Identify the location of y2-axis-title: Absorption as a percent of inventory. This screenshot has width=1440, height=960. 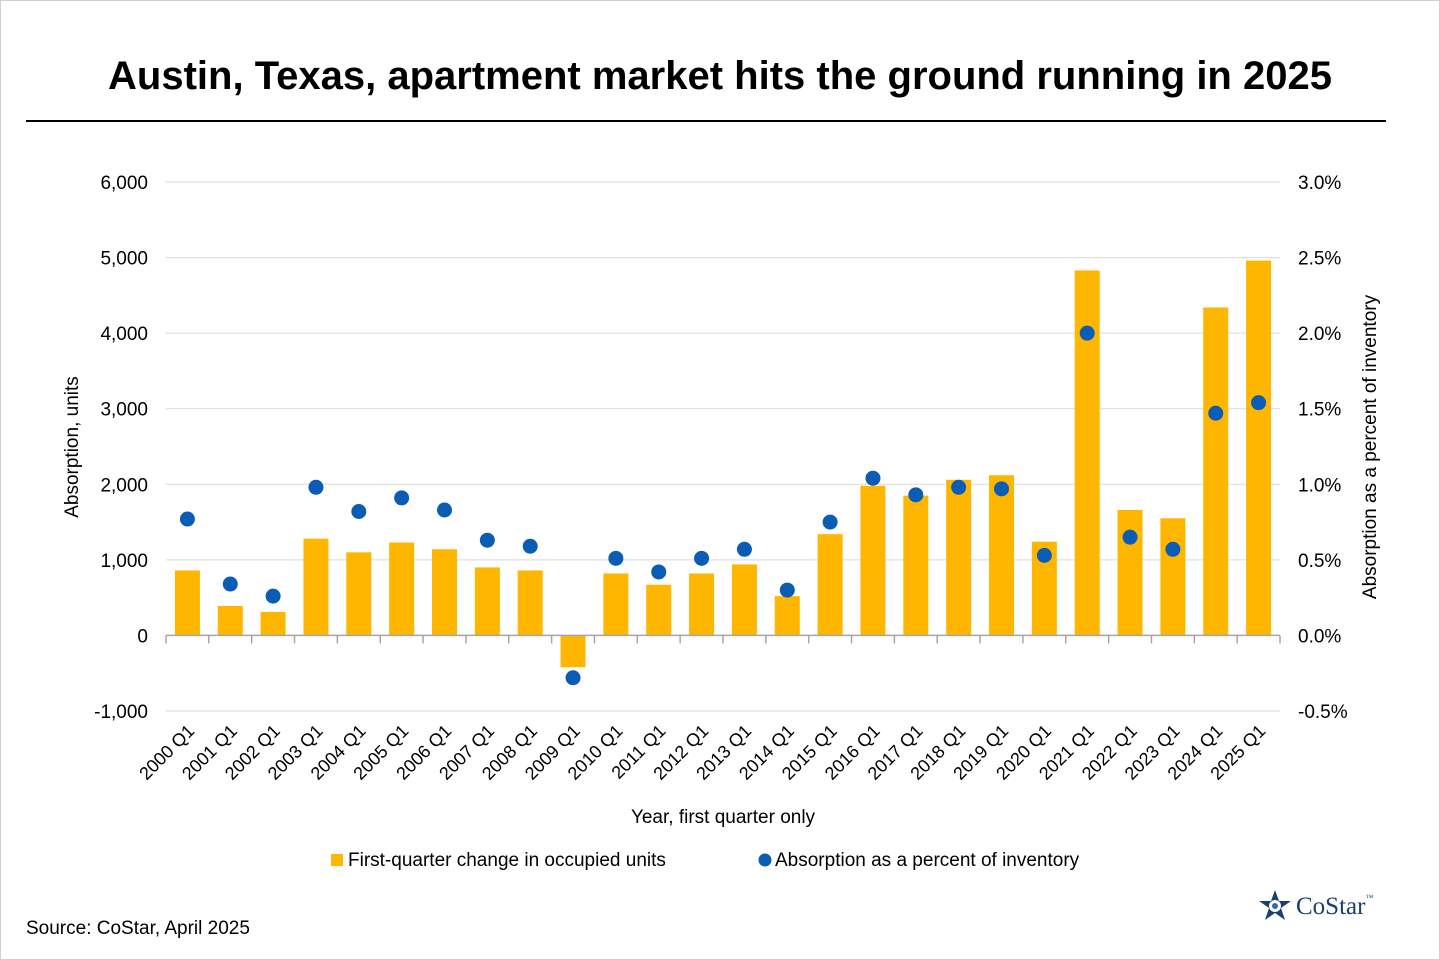
(1370, 446).